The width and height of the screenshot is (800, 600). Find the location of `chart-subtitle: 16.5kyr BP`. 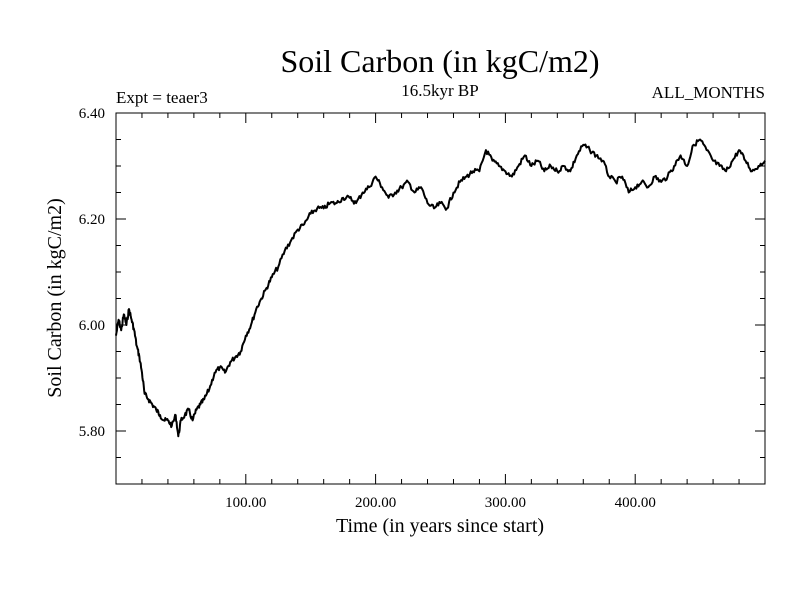

chart-subtitle: 16.5kyr BP is located at coordinates (439, 90).